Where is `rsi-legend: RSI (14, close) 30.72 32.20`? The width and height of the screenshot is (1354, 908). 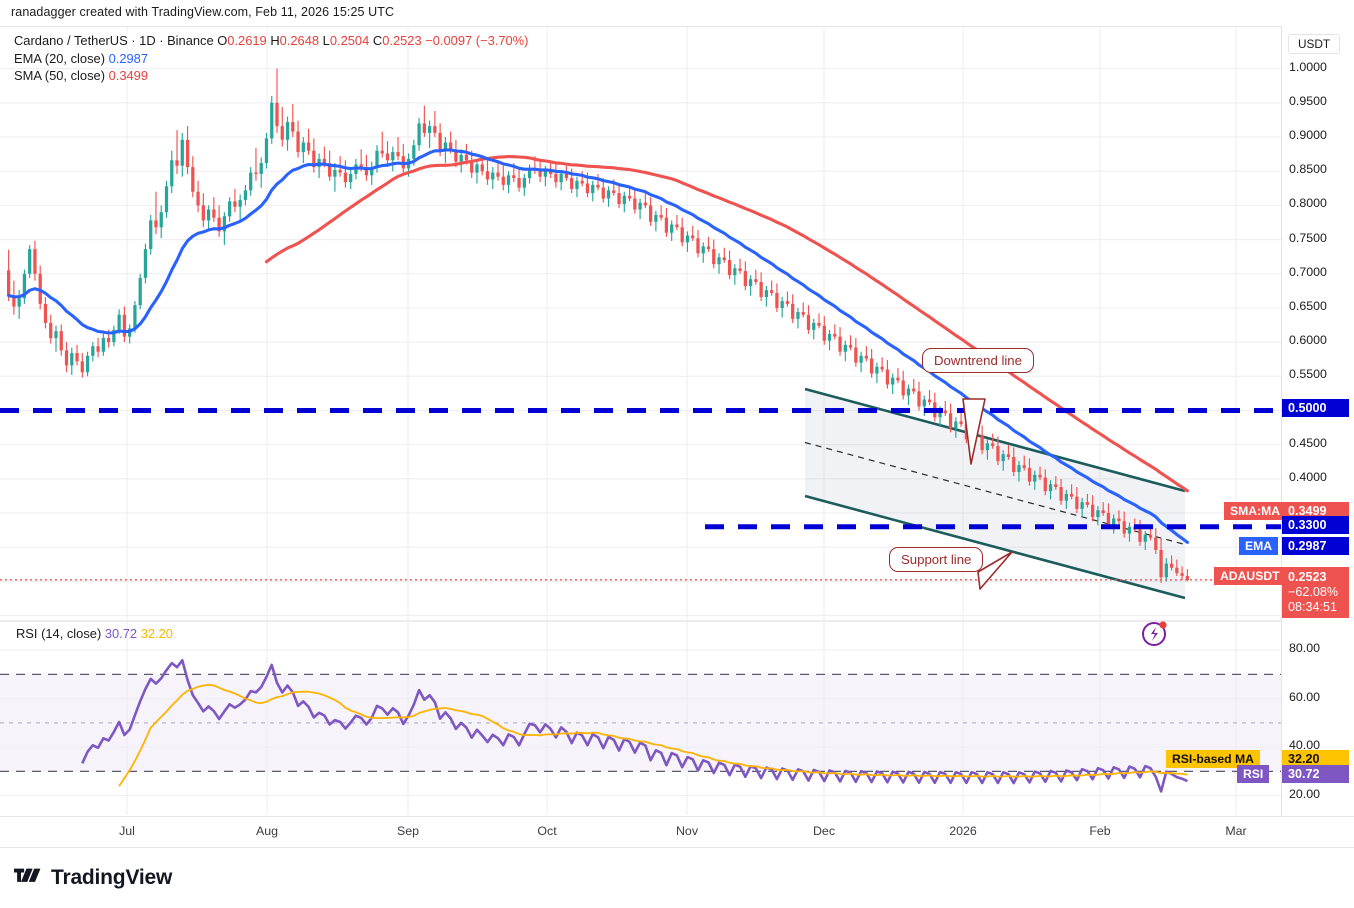
rsi-legend: RSI (14, close) 30.72 32.20 is located at coordinates (94, 633).